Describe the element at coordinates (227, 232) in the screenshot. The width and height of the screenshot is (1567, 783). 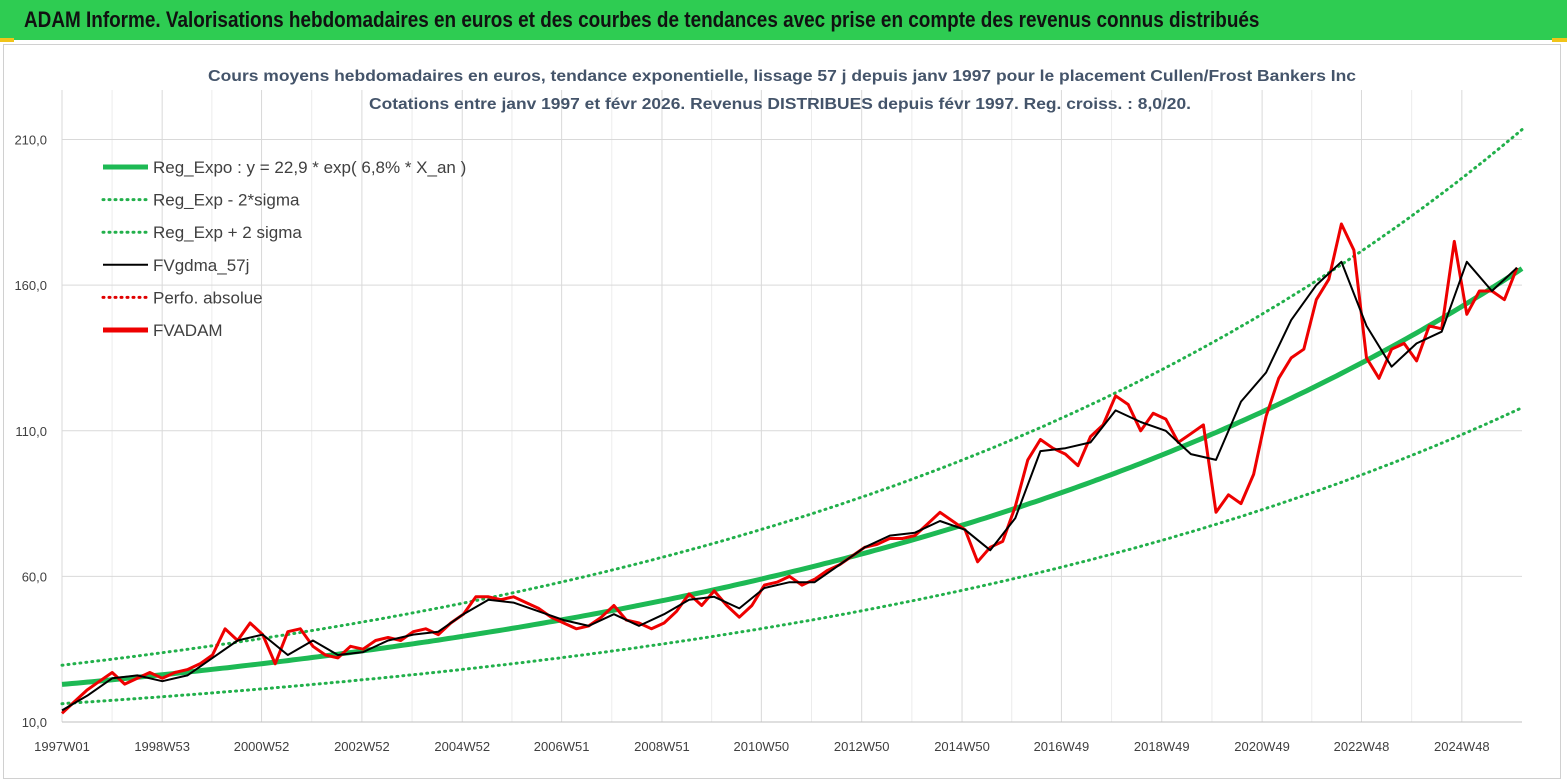
I see `legend-label: Reg_Exp + 2 sigma` at that location.